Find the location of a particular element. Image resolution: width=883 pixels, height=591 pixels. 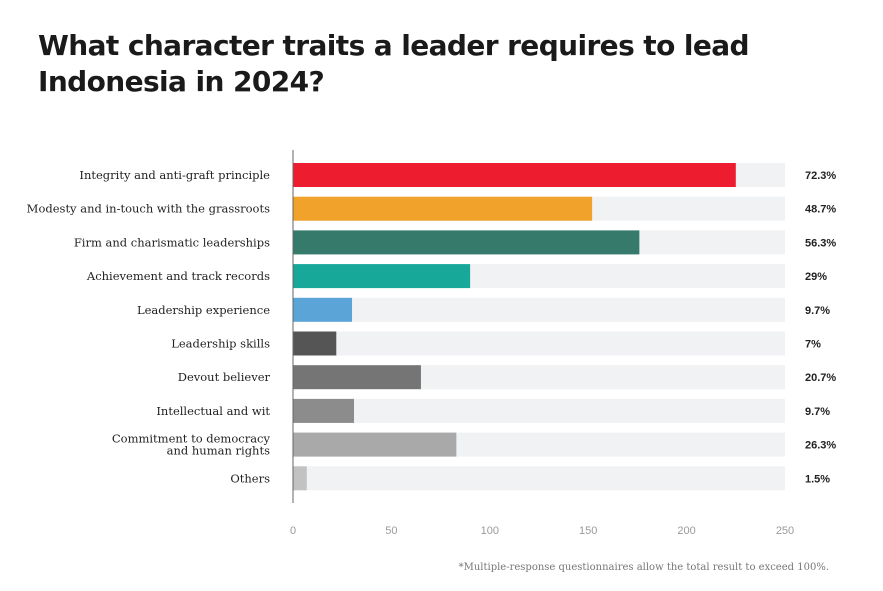

value-label: 1.5% is located at coordinates (817, 479).